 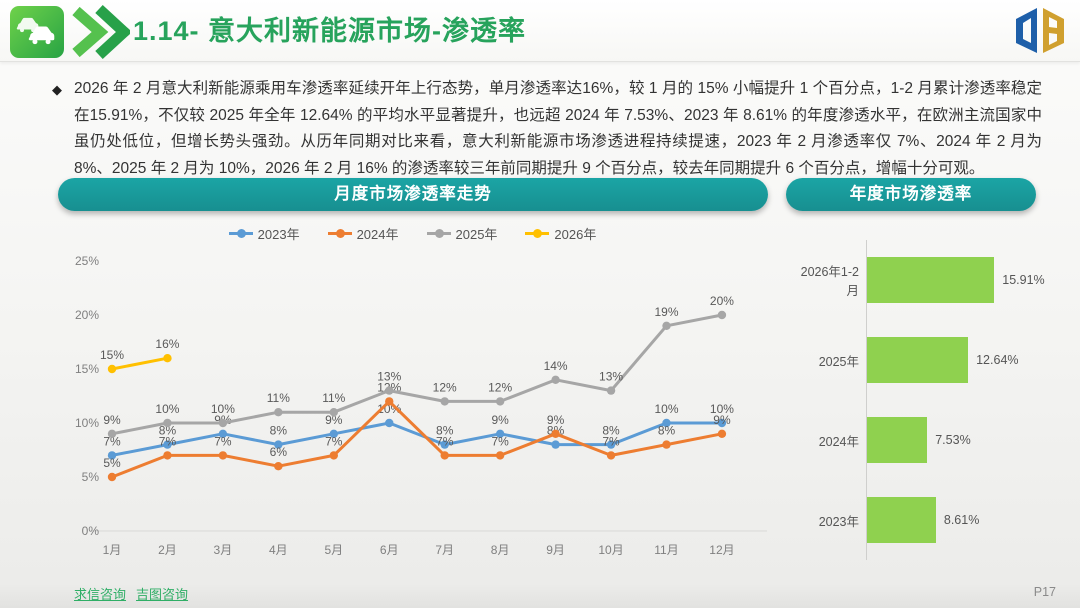 I want to click on annual-chart-title: 年度市场渗透率, so click(x=911, y=194).